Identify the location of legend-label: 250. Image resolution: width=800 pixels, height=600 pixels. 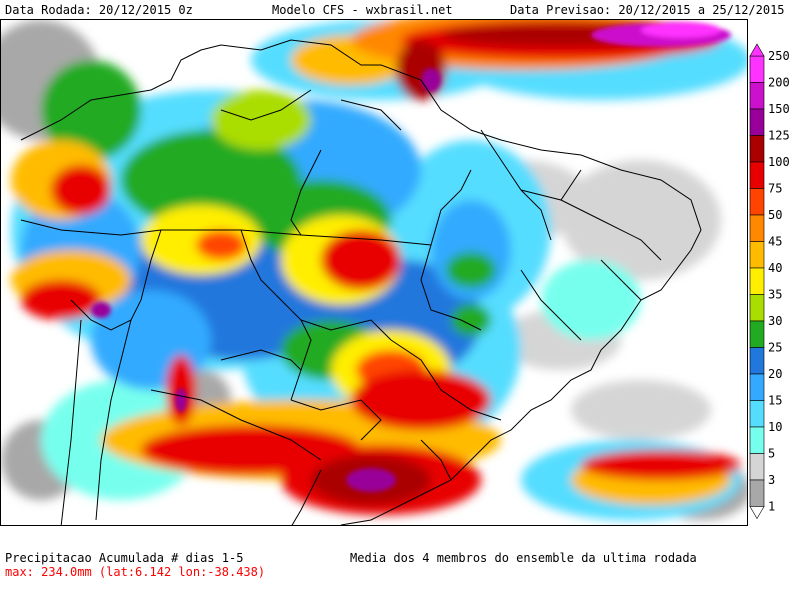
(779, 56).